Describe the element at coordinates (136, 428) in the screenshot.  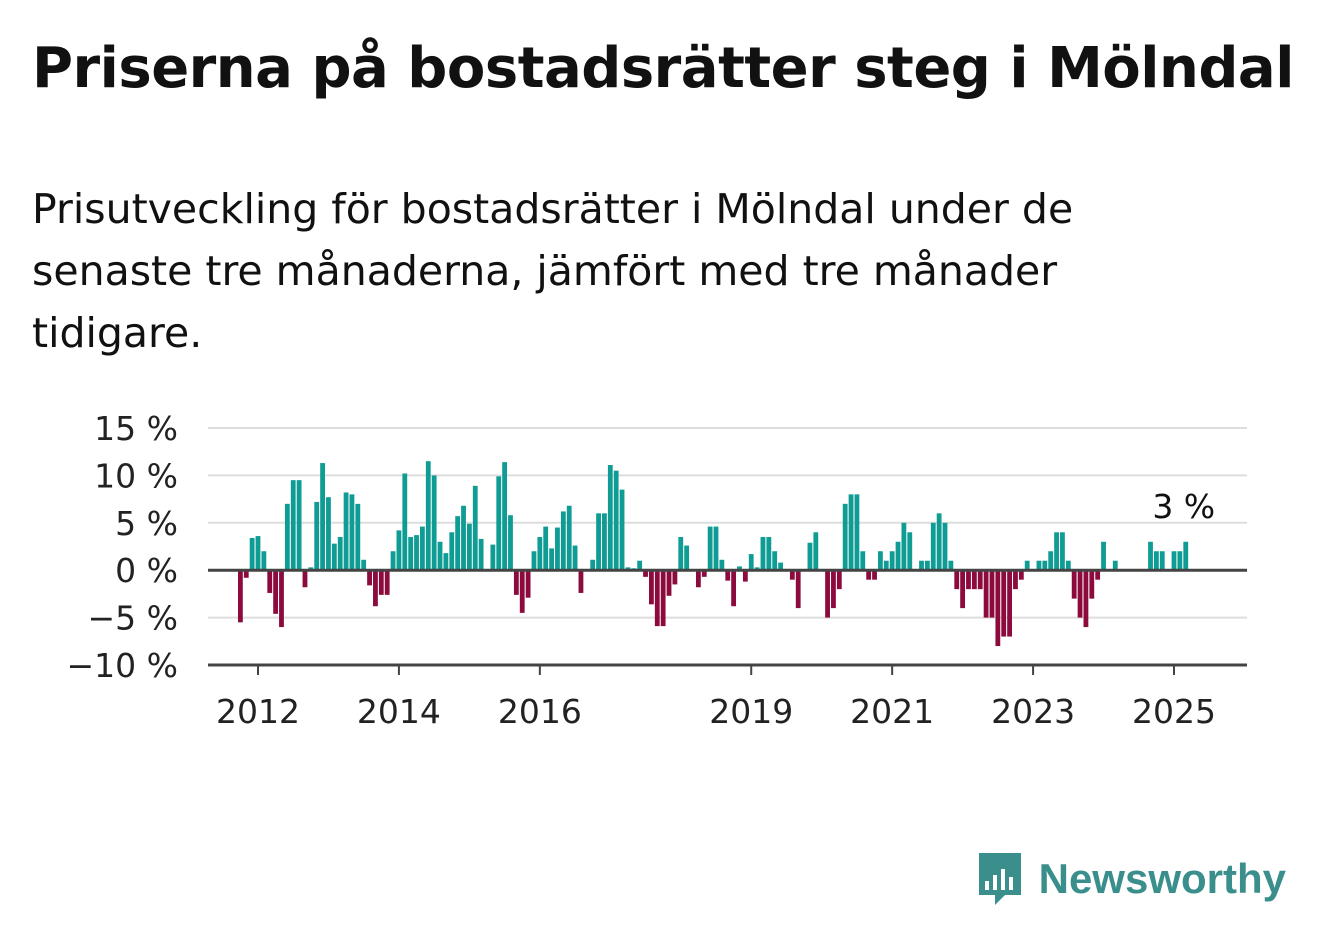
I see `y-tick-label: 15 %` at that location.